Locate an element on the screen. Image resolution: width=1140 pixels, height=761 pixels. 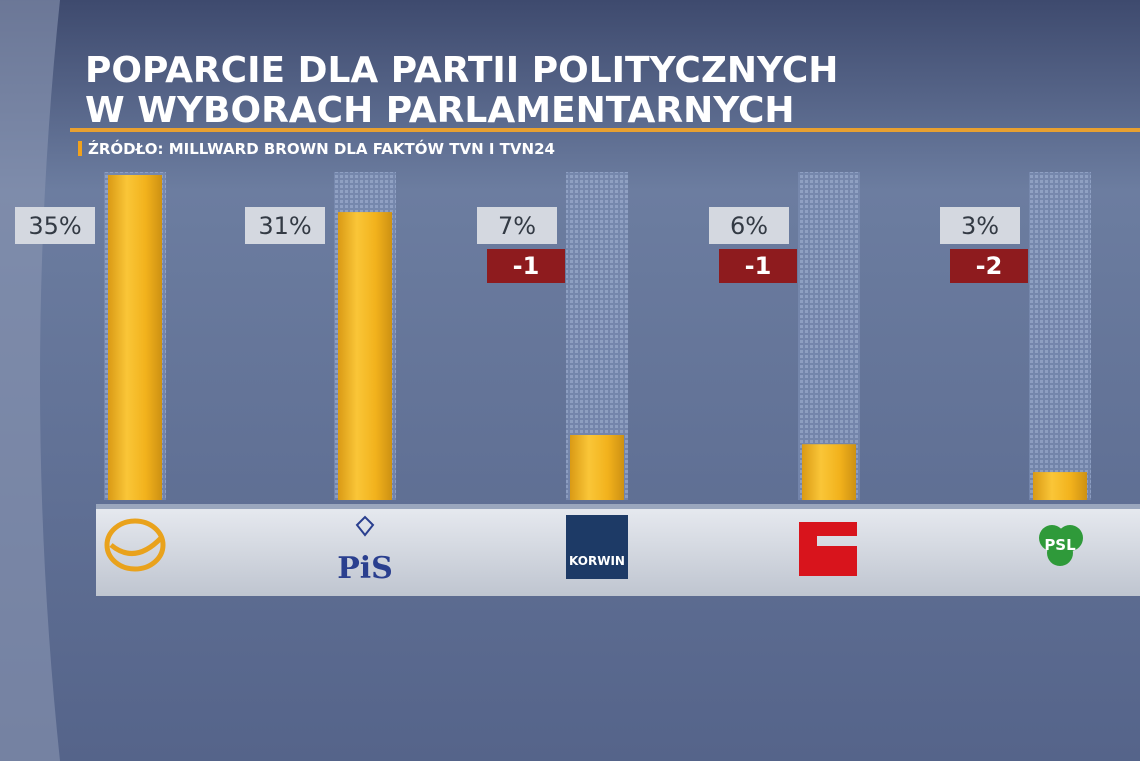
title-rule is located at coordinates (605, 130).